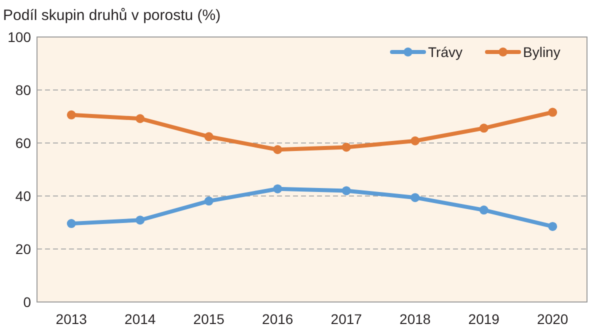  I want to click on y-tick-label: 100, so click(20, 36).